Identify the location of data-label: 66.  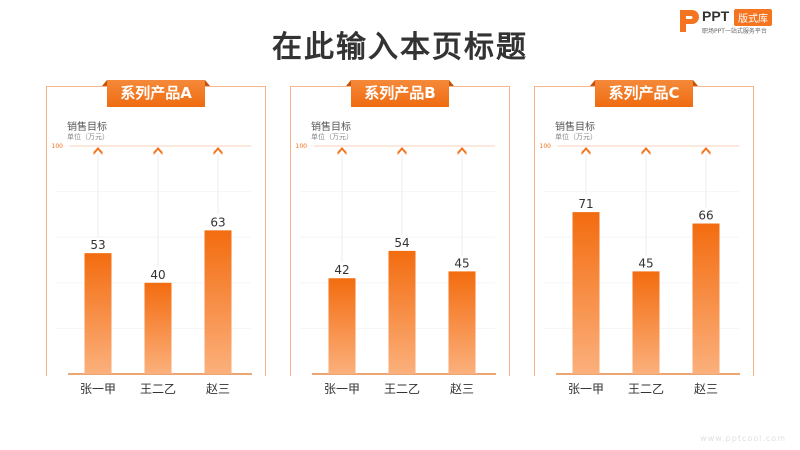
(705, 216).